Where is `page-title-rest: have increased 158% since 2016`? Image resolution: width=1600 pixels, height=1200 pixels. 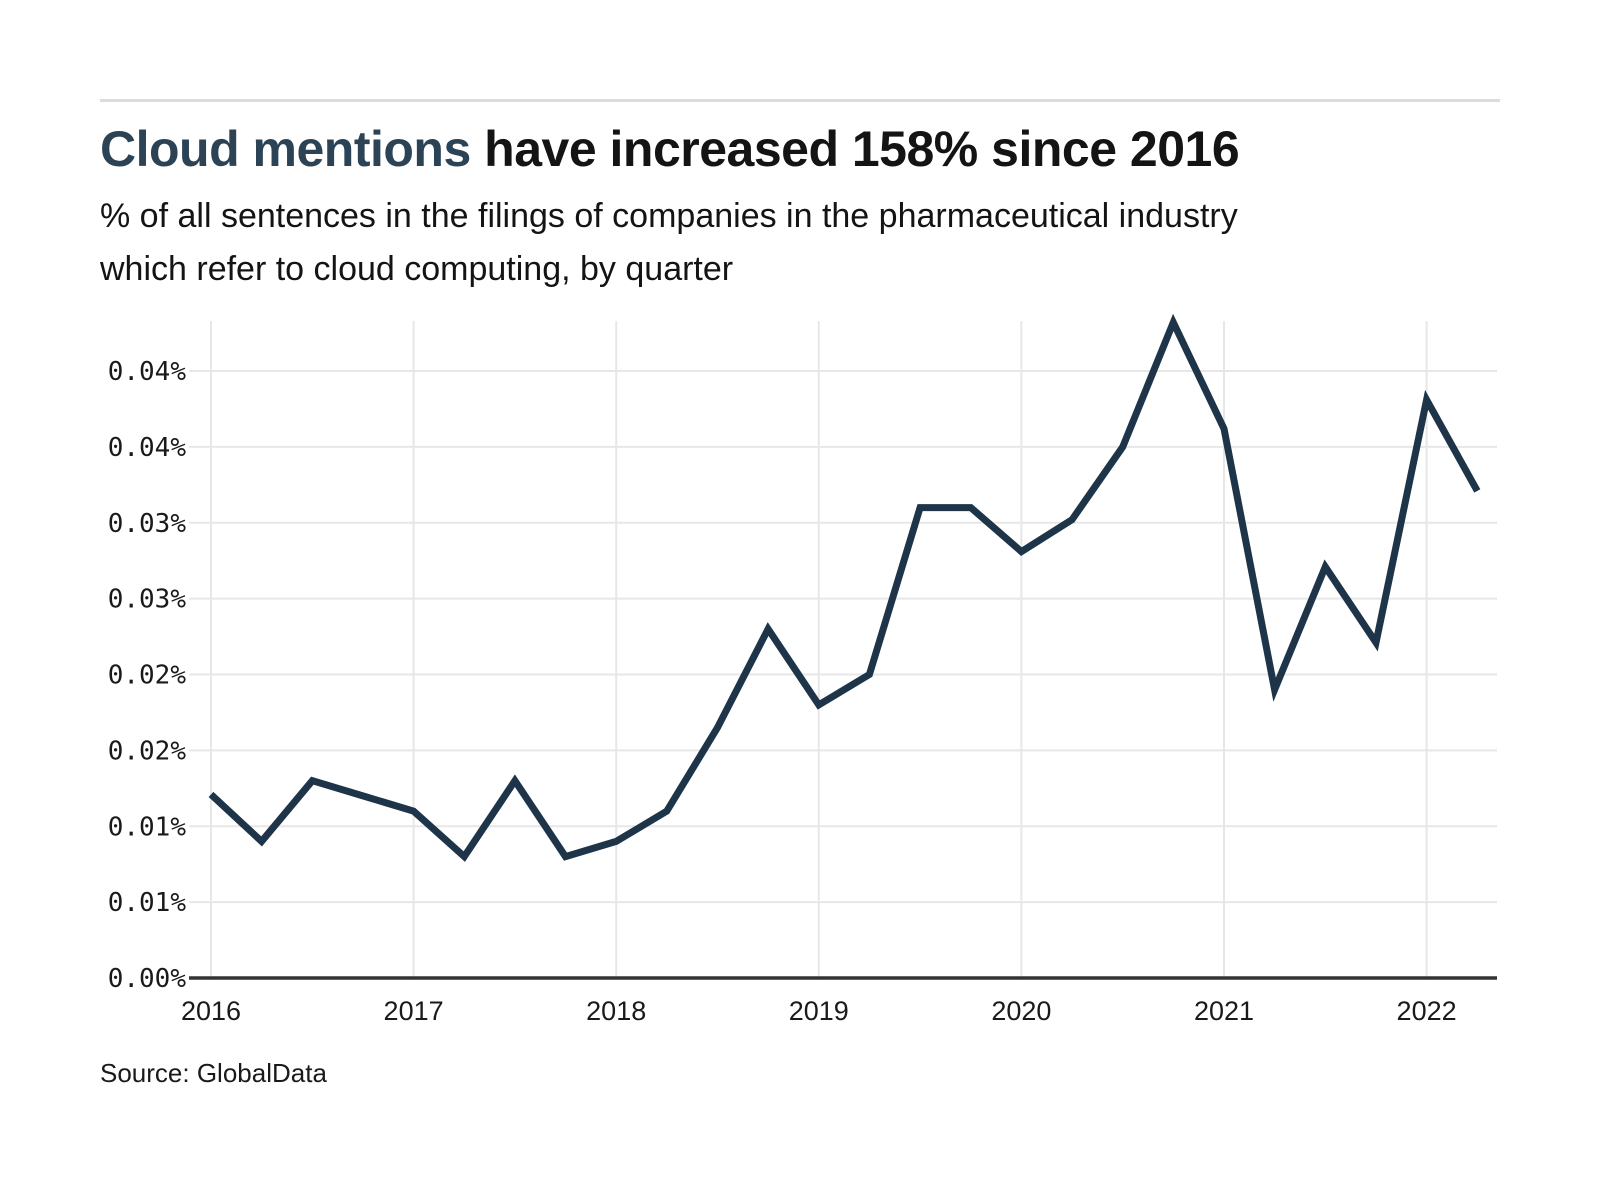 page-title-rest: have increased 158% since 2016 is located at coordinates (855, 149).